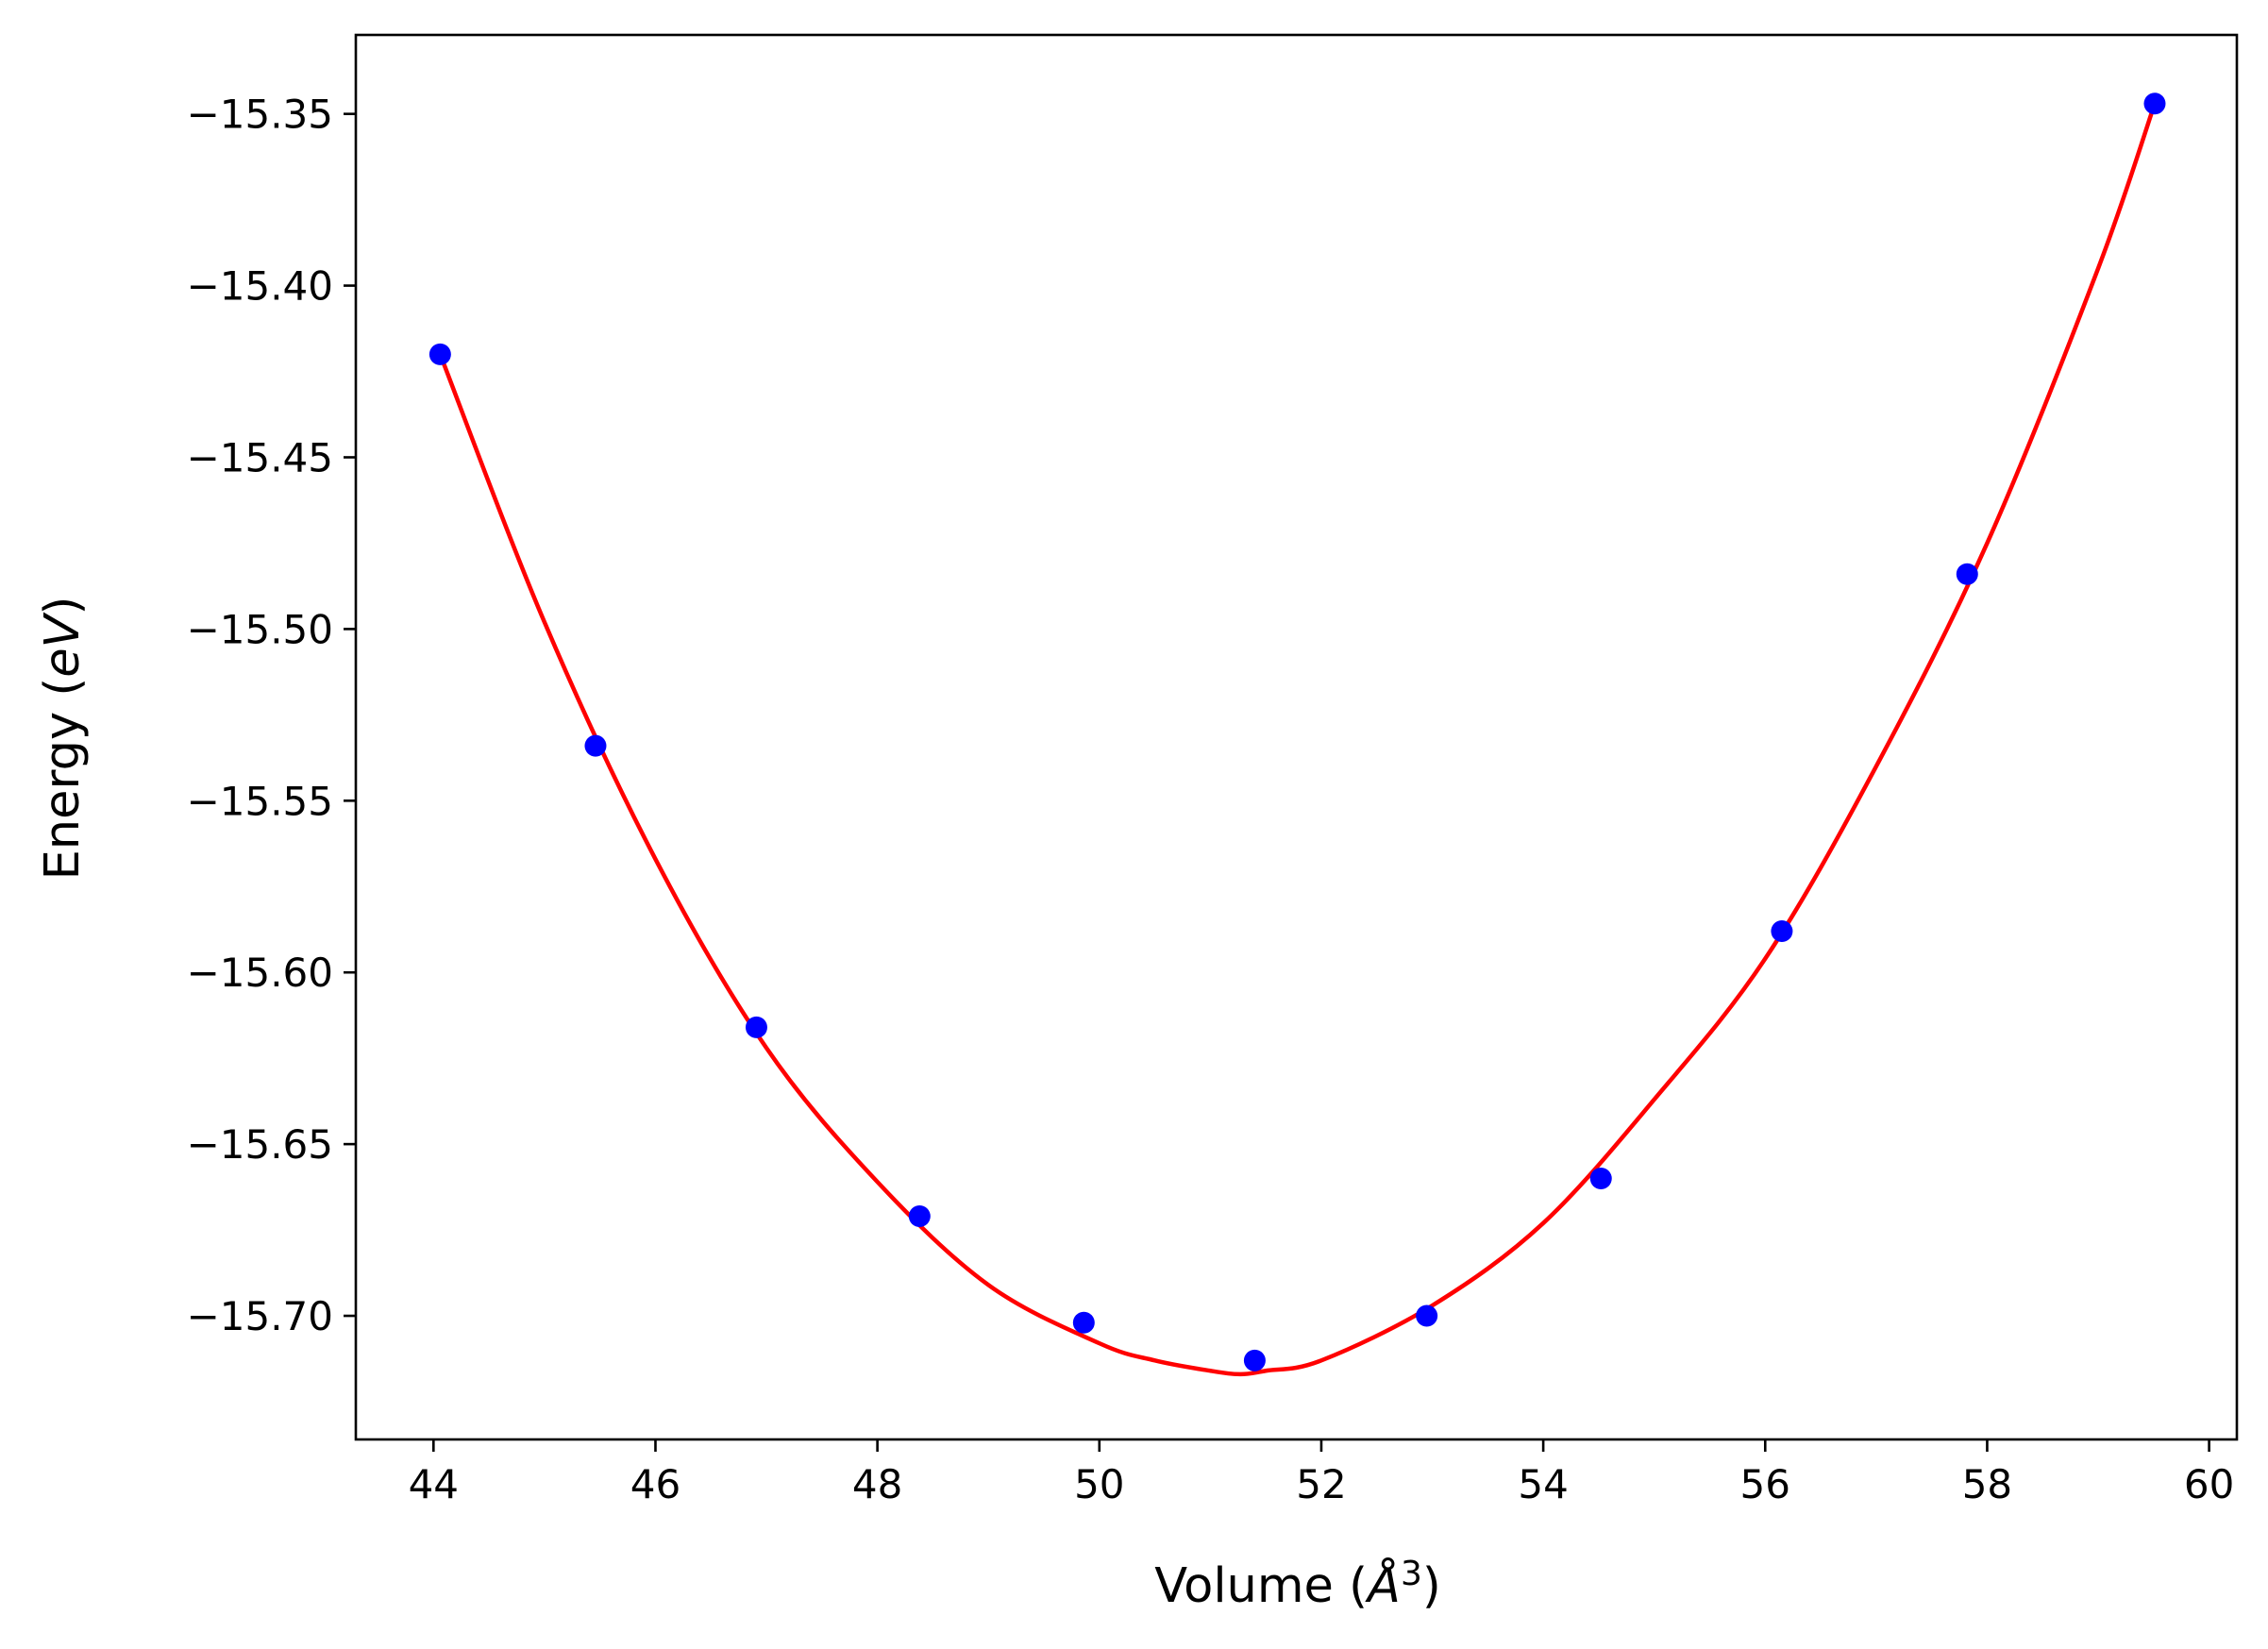 Image resolution: width=2268 pixels, height=1649 pixels. Describe the element at coordinates (1431, 1586) in the screenshot. I see `x-axis-label-suffix: )` at that location.